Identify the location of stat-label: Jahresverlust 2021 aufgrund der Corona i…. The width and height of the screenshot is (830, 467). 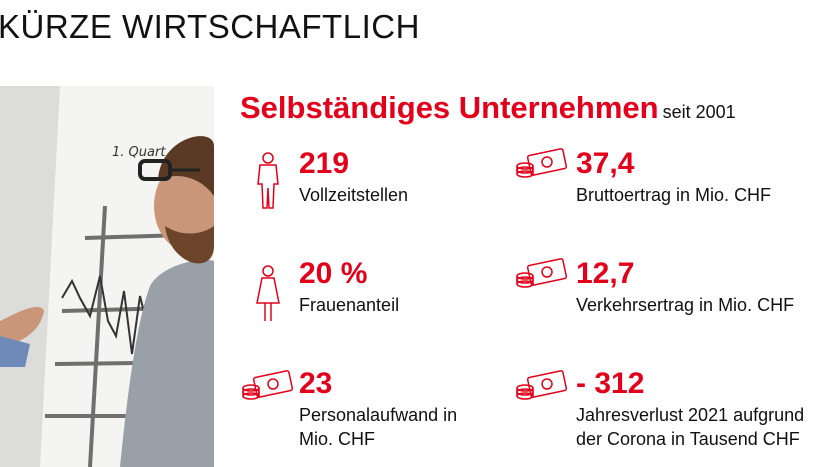
(690, 427).